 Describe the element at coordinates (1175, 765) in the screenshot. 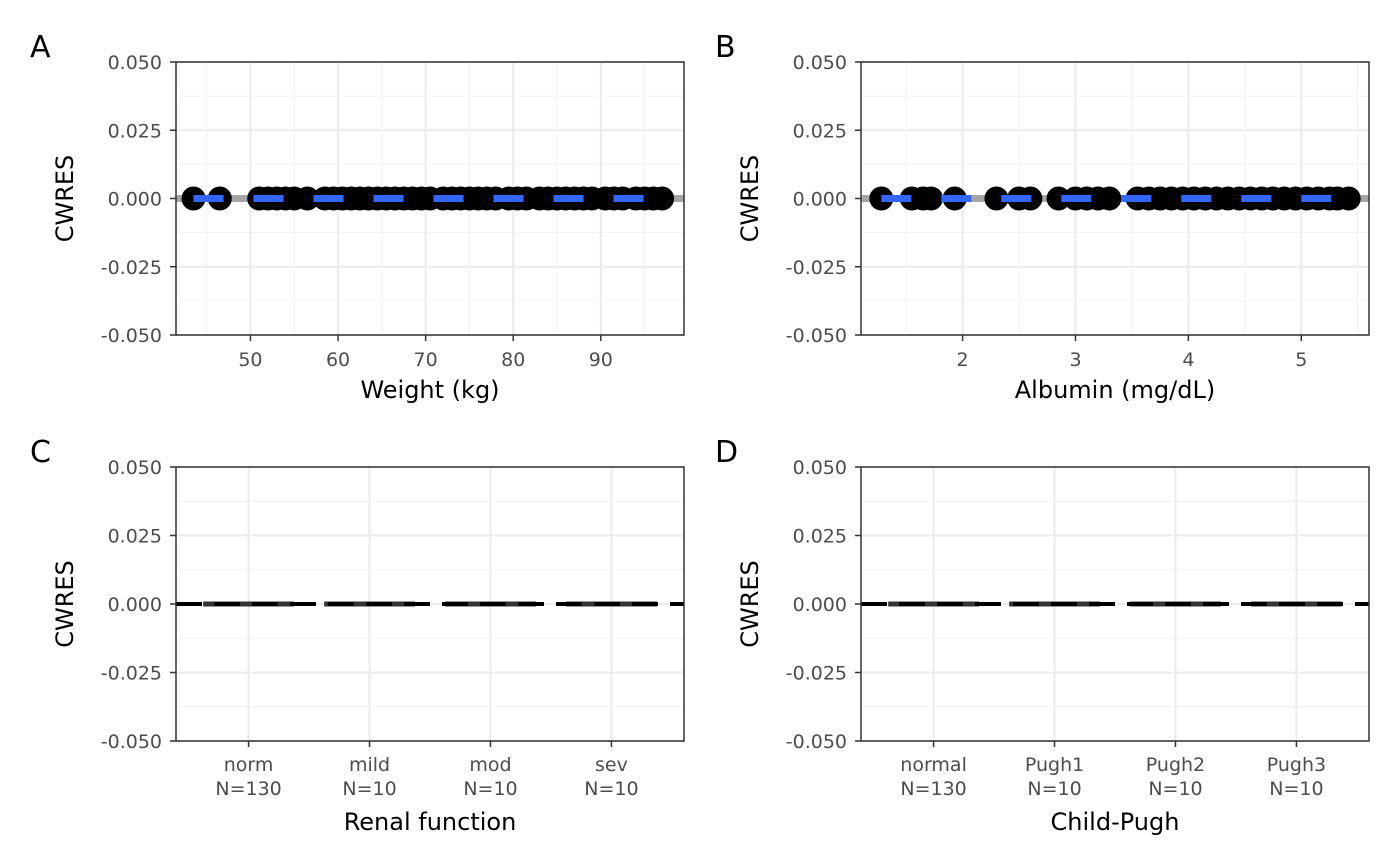

I see `x-tick-label: Pugh2` at that location.